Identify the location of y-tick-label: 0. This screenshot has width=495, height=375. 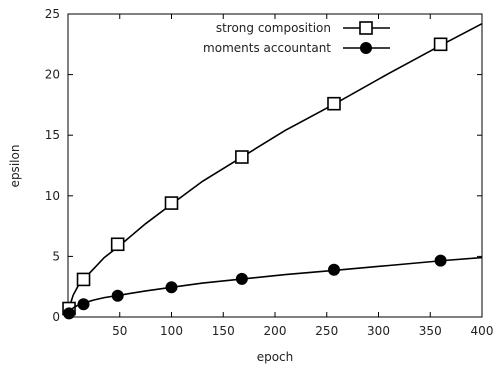
(56, 317).